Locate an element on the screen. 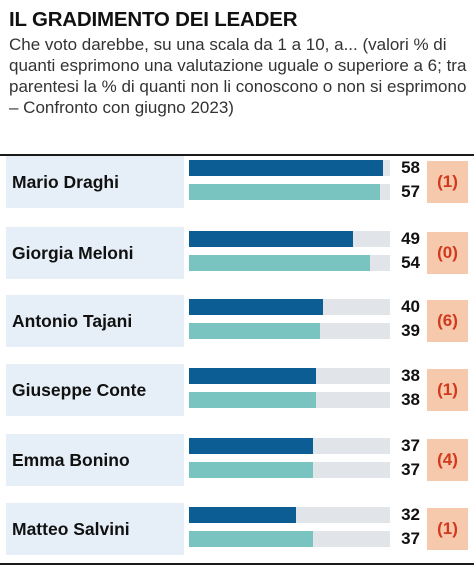 The image size is (474, 566). top-rule is located at coordinates (237, 155).